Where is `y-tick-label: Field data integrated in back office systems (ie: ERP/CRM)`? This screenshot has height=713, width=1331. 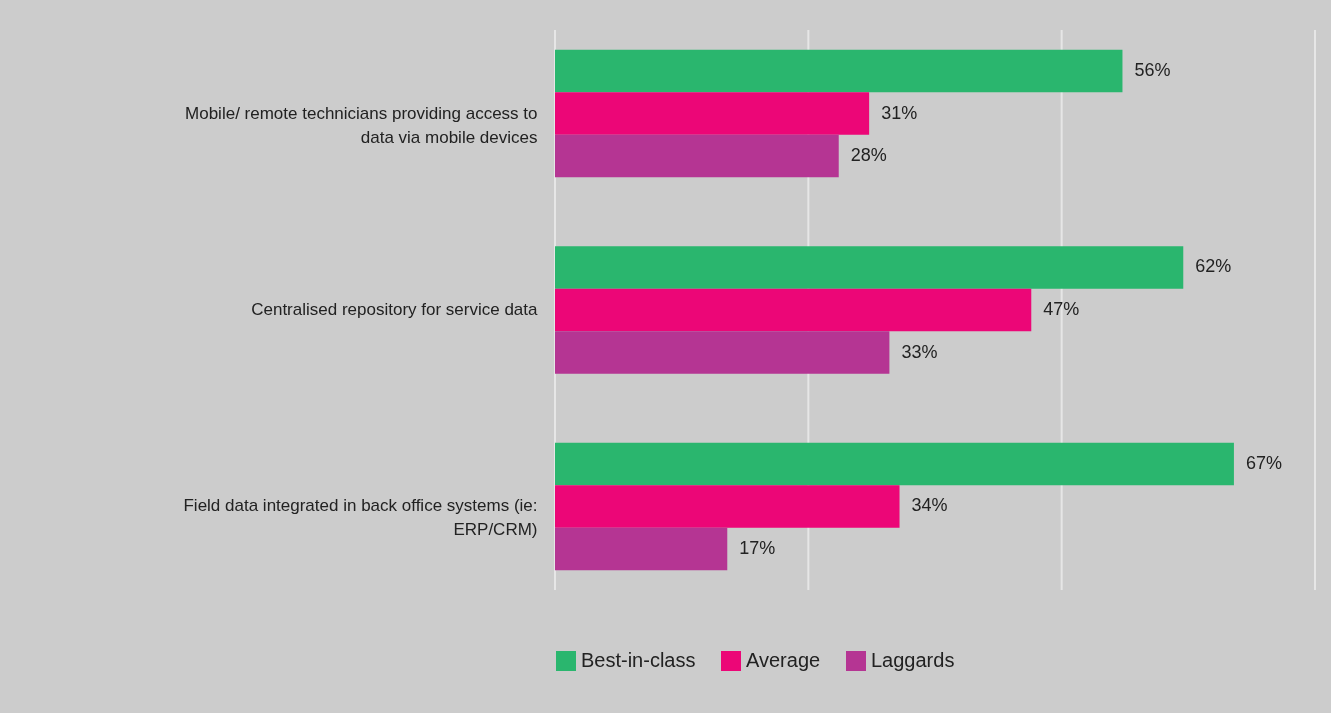
y-tick-label: Field data integrated in back office systems (ie: ERP/CRM) is located at coordinates (360, 518).